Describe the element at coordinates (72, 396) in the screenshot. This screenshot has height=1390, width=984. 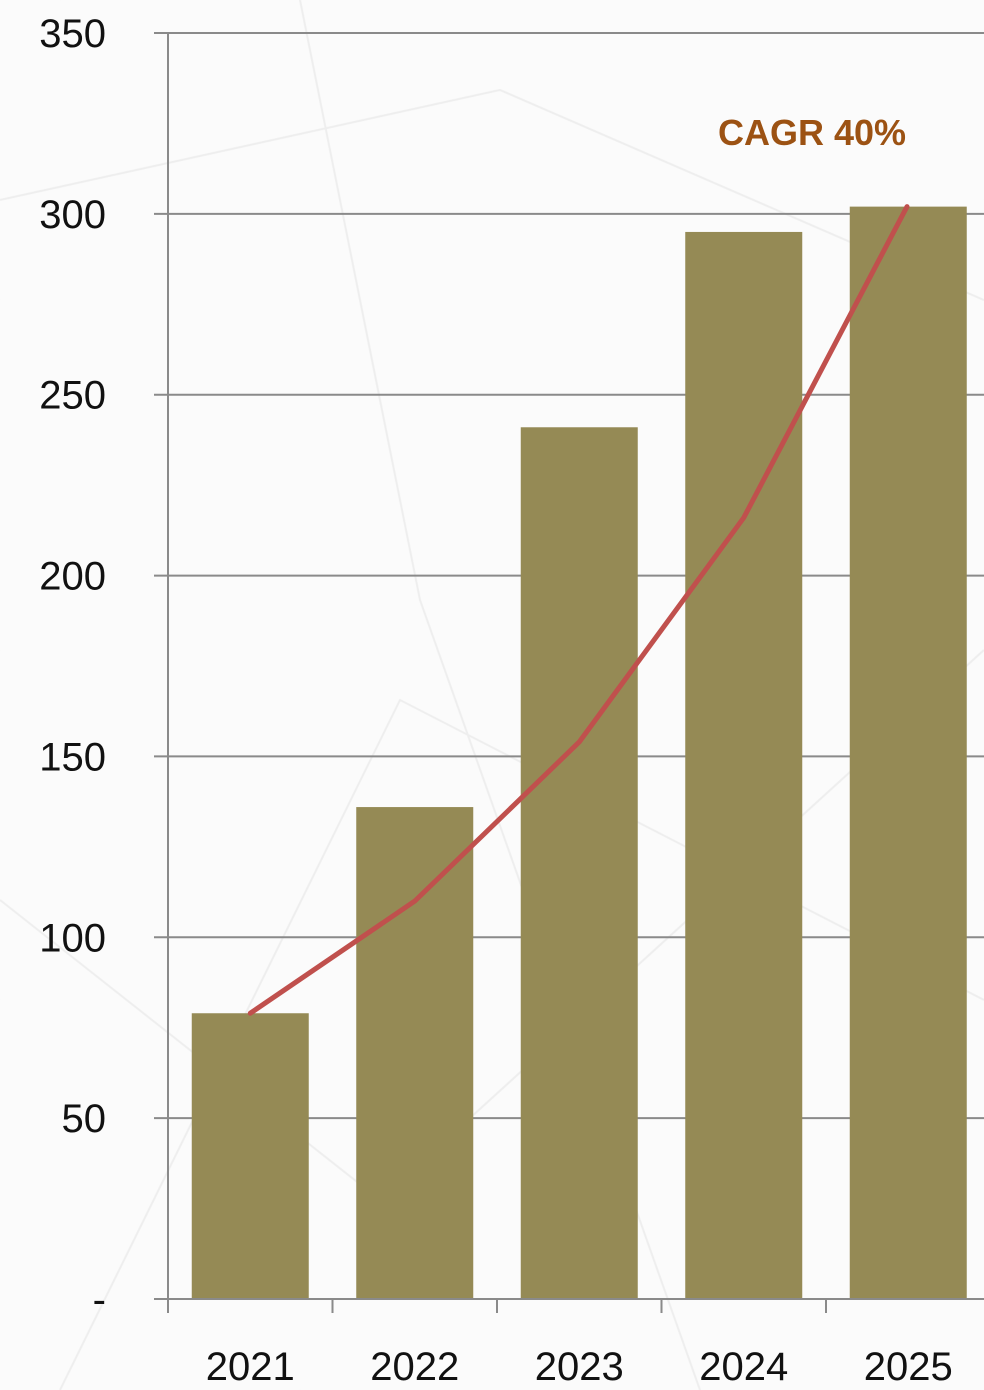
I see `y-tick-label: 250` at that location.